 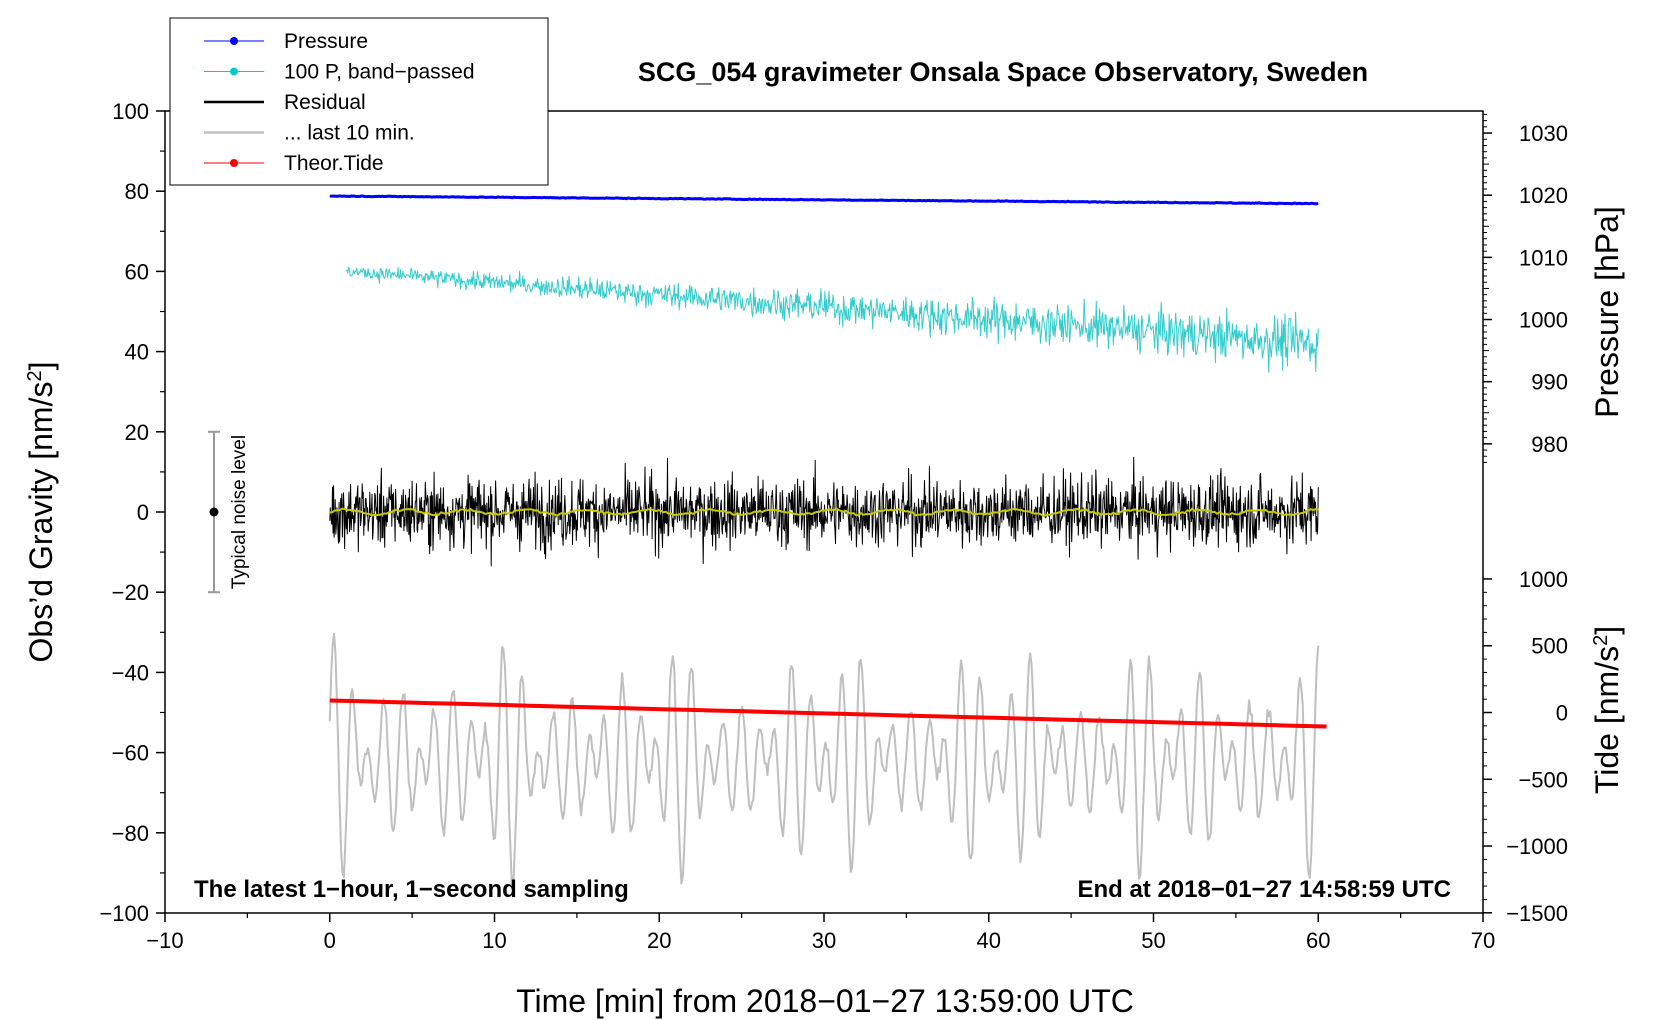 I want to click on x-tick-label: −10, so click(x=164, y=940).